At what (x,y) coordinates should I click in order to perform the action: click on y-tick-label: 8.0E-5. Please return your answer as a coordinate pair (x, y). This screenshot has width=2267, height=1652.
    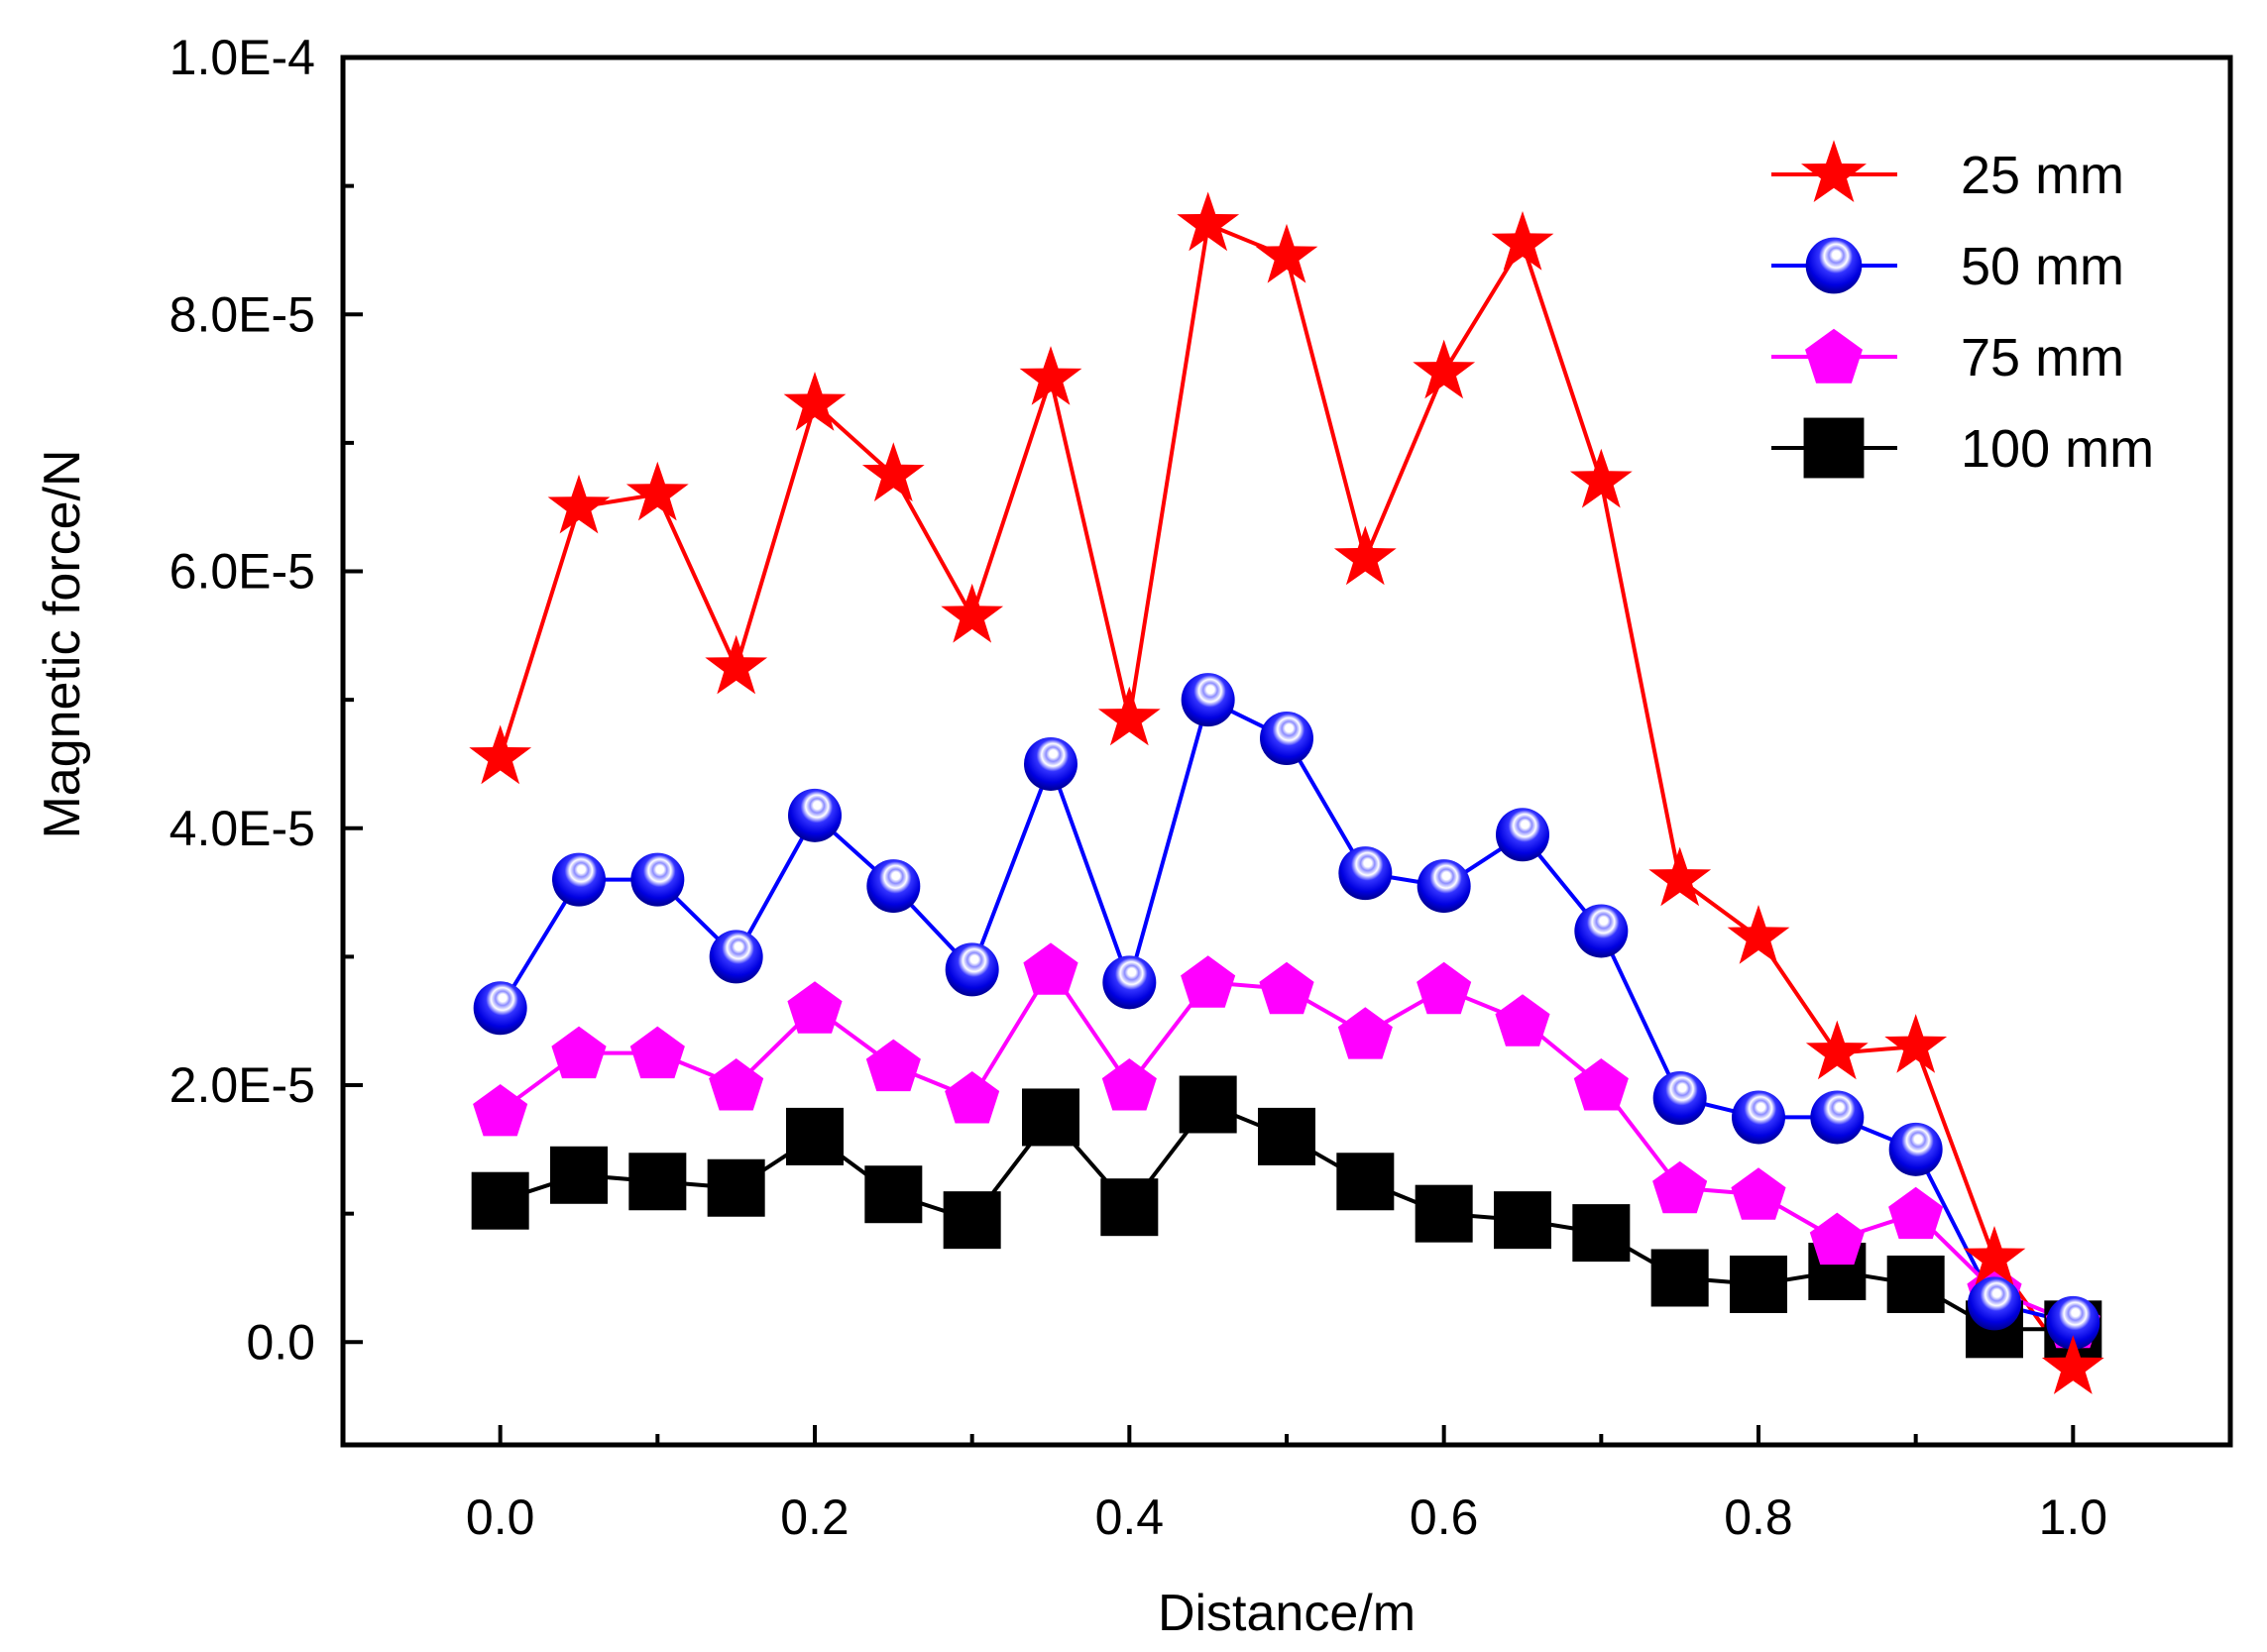
    Looking at the image, I should click on (242, 314).